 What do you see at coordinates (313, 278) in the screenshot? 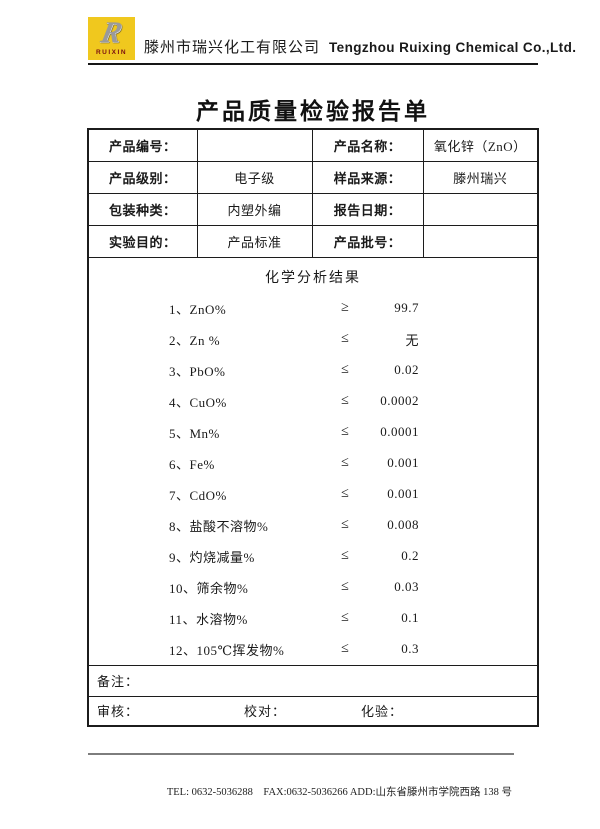
I see `analysis-section-title: 化学分析结果` at bounding box center [313, 278].